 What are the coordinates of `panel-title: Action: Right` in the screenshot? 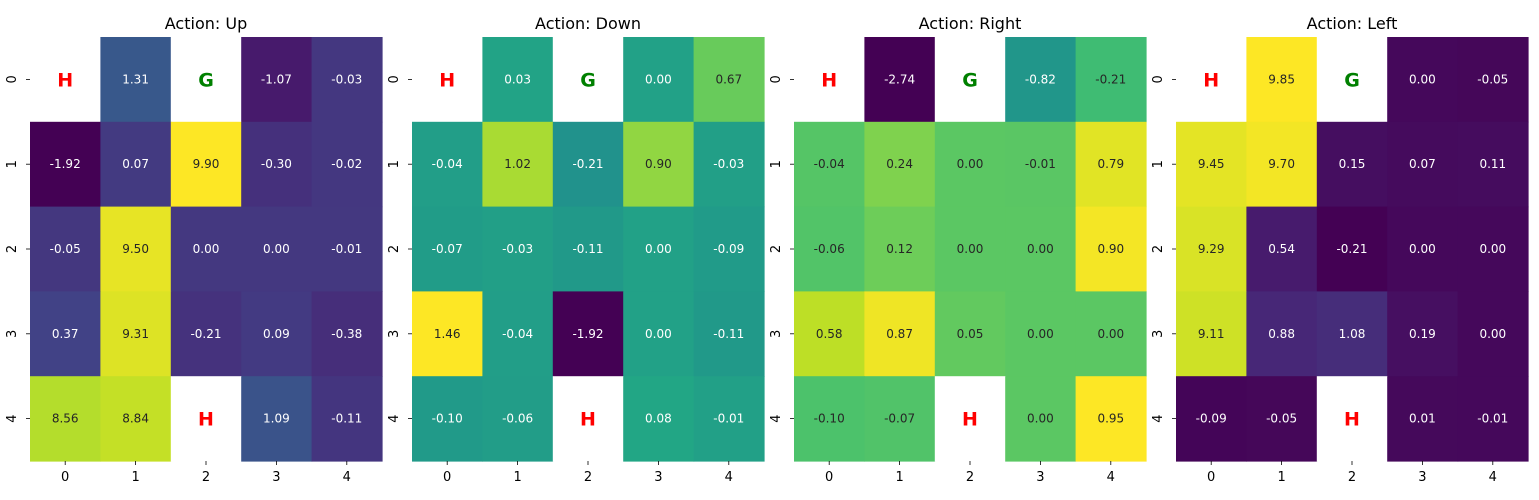 It's located at (970, 23).